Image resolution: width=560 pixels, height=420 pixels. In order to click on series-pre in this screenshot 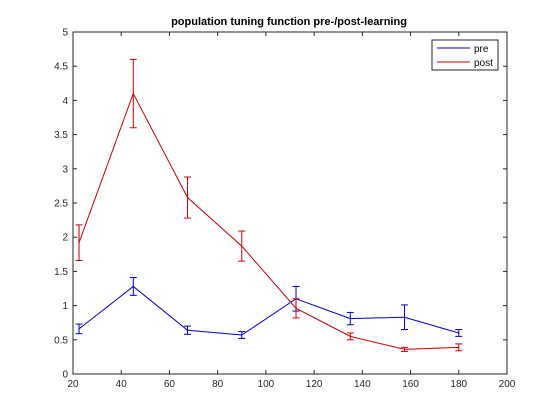, I will do `click(269, 308)`.